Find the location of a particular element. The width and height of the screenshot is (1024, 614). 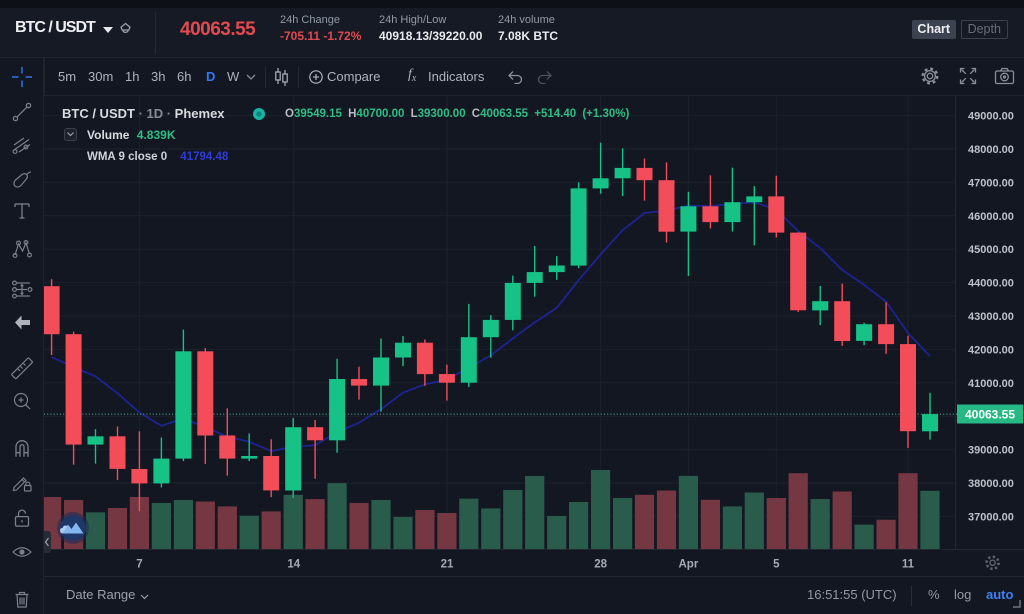

svg-text: 39000.00 is located at coordinates (991, 451).